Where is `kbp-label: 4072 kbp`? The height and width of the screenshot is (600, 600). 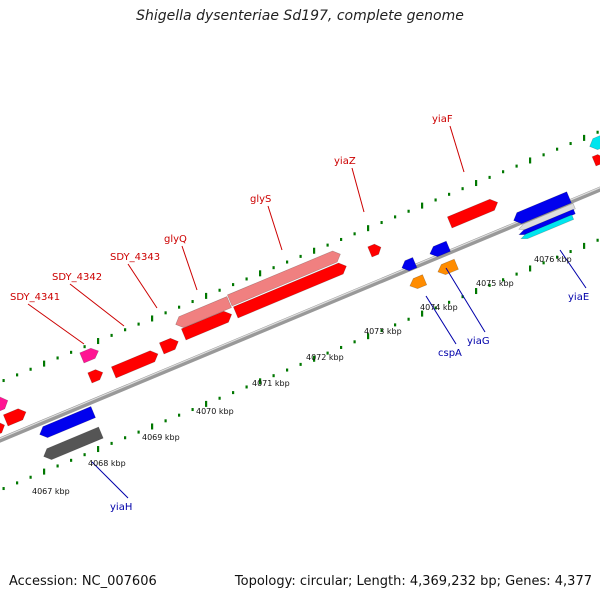 kbp-label: 4072 kbp is located at coordinates (325, 357).